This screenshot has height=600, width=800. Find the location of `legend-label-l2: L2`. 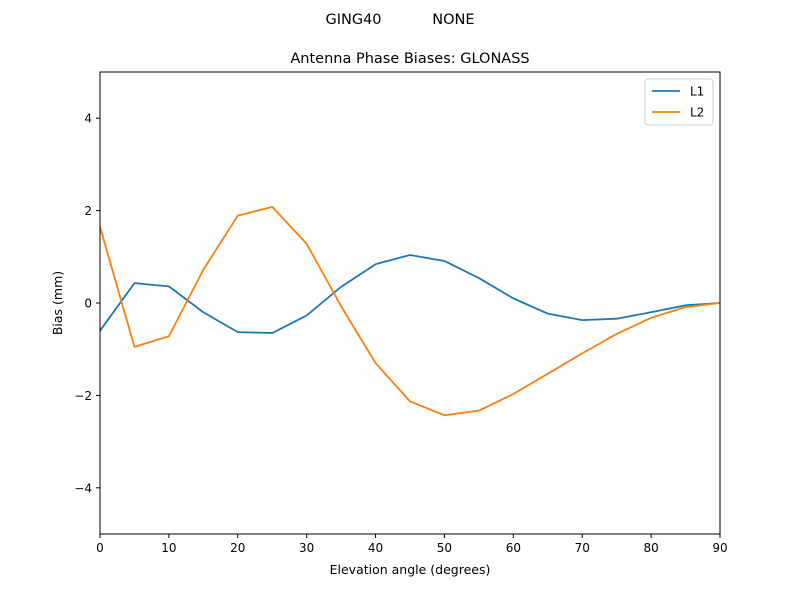

legend-label-l2: L2 is located at coordinates (697, 113).